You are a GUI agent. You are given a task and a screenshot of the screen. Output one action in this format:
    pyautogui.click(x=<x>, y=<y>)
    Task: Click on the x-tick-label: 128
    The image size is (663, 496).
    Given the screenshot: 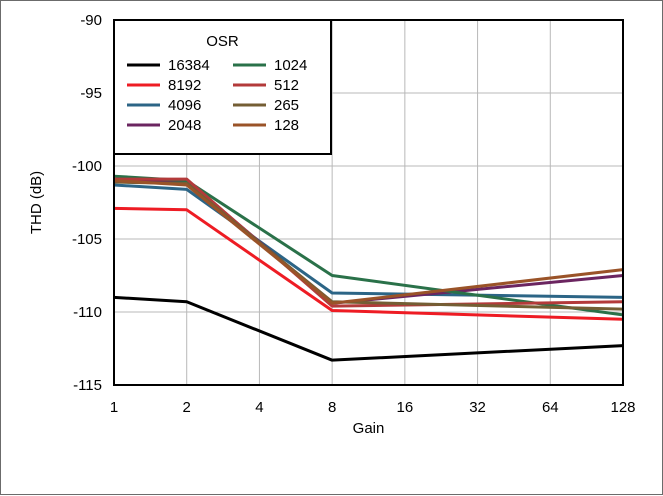 What is the action you would take?
    pyautogui.click(x=622, y=407)
    